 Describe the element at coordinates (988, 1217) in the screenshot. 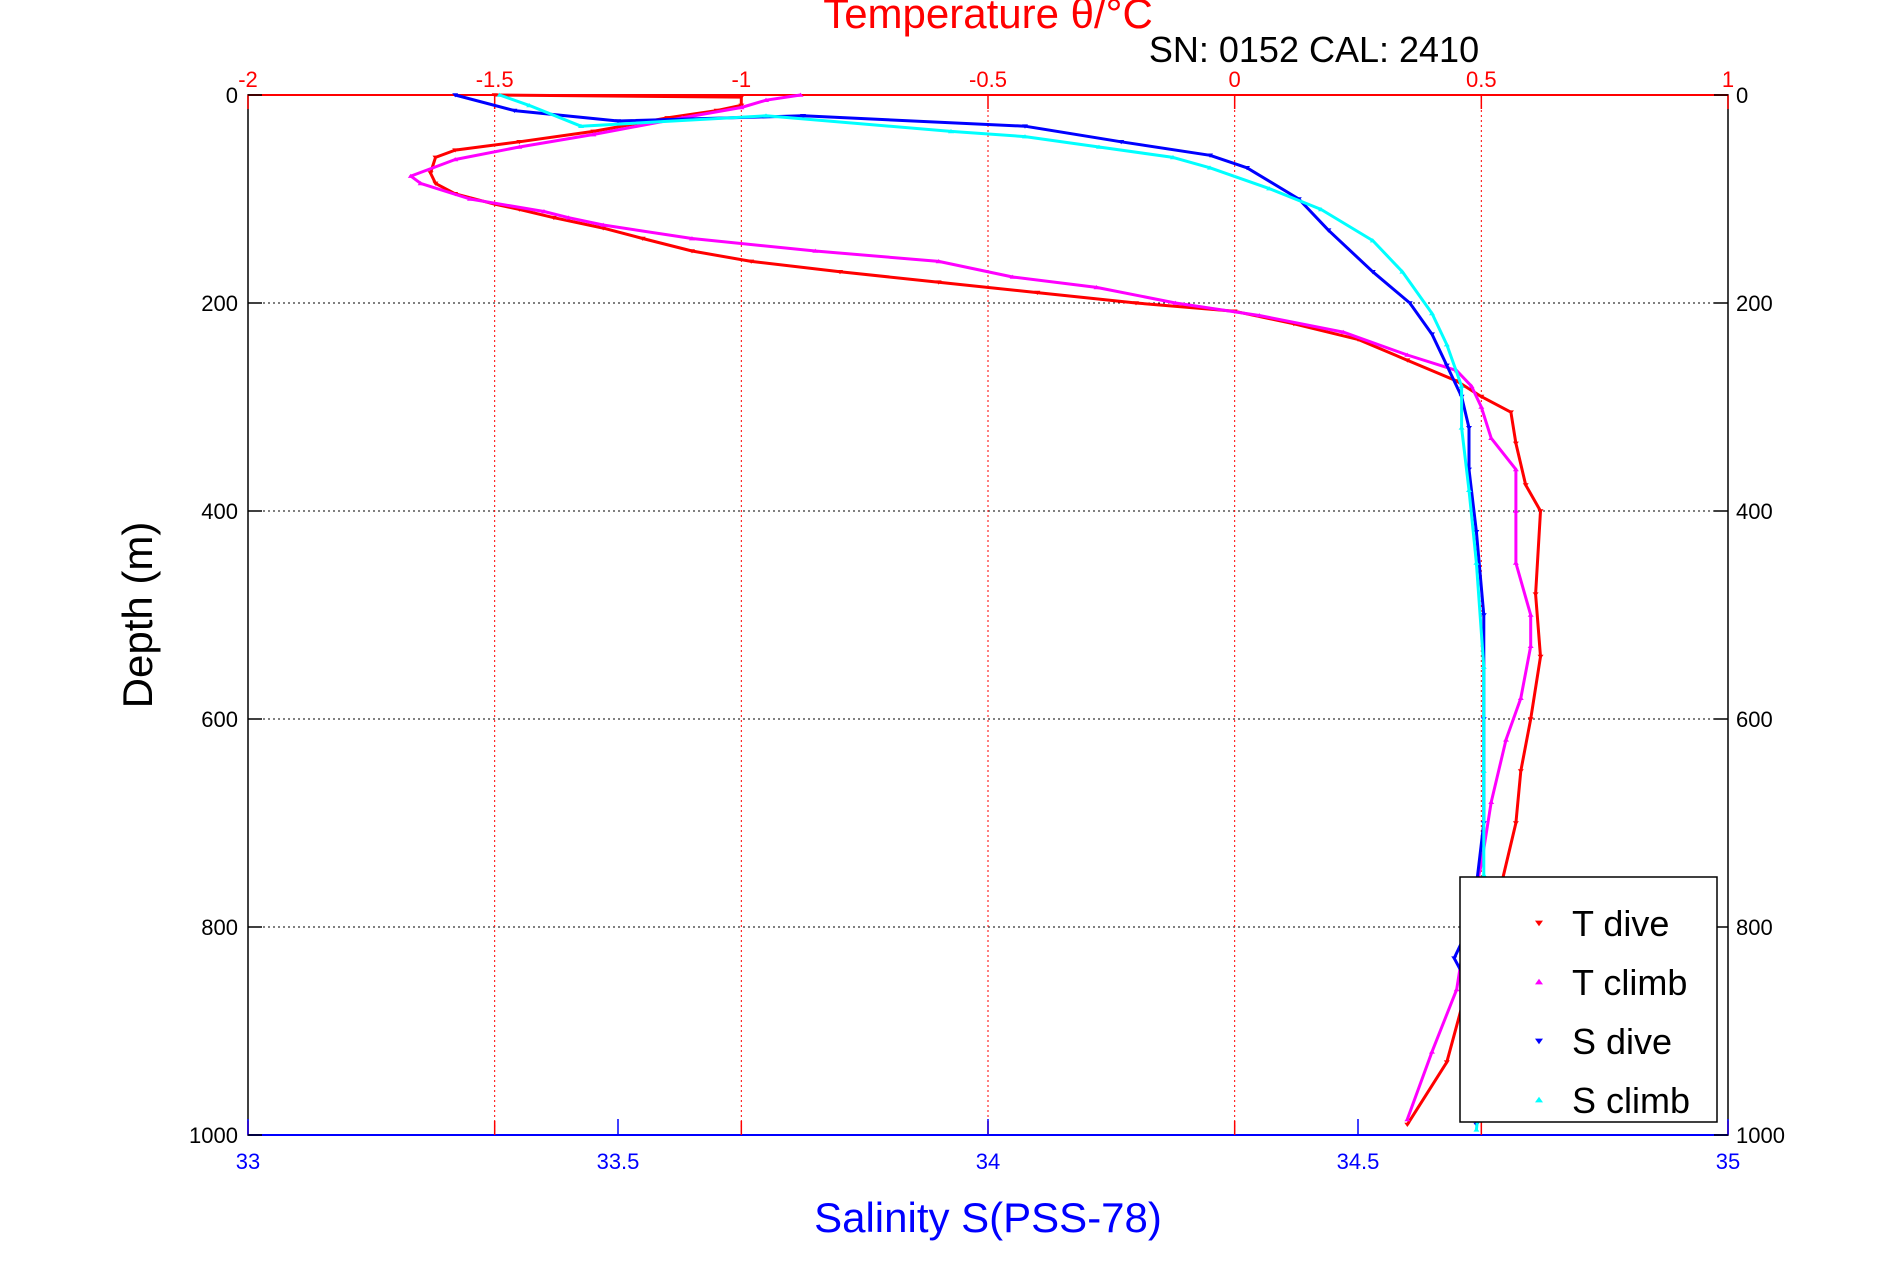

I see `x-axis-label: Salinity S(PSS-78)` at that location.